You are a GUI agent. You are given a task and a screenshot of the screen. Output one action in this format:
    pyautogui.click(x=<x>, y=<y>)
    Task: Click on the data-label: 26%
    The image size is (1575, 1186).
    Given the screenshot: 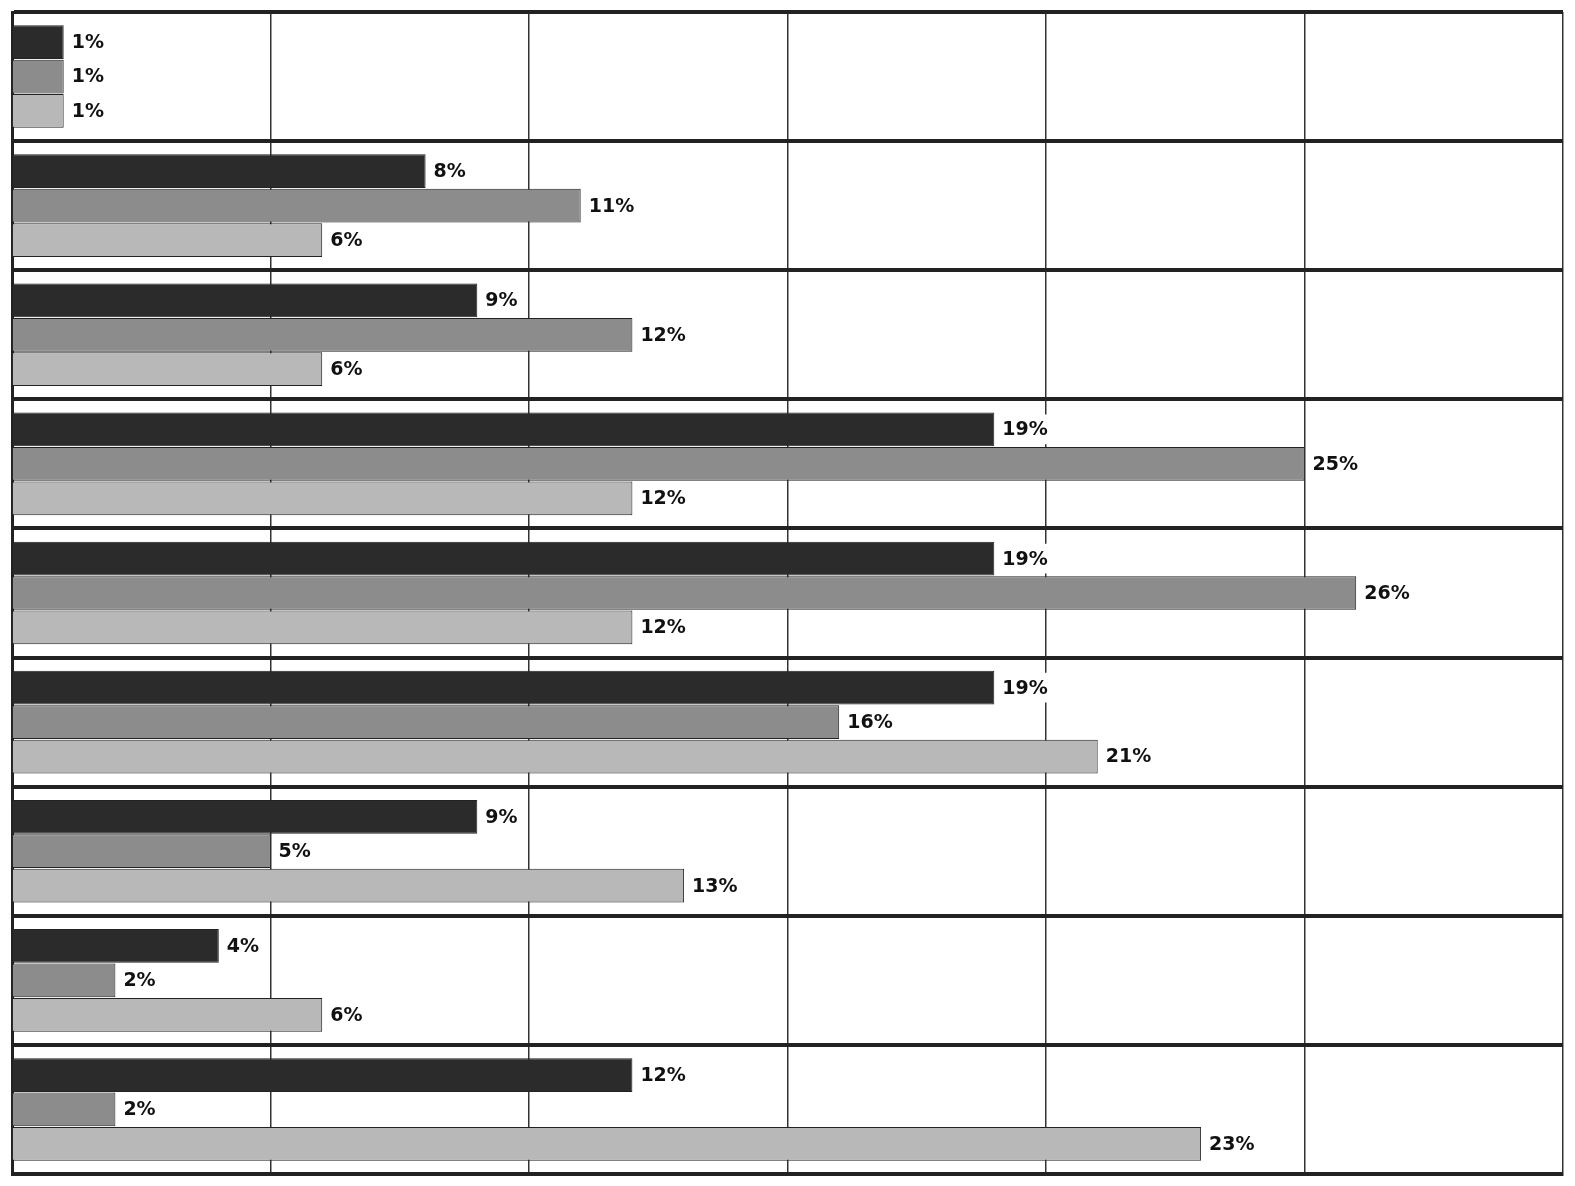 What is the action you would take?
    pyautogui.click(x=1387, y=591)
    